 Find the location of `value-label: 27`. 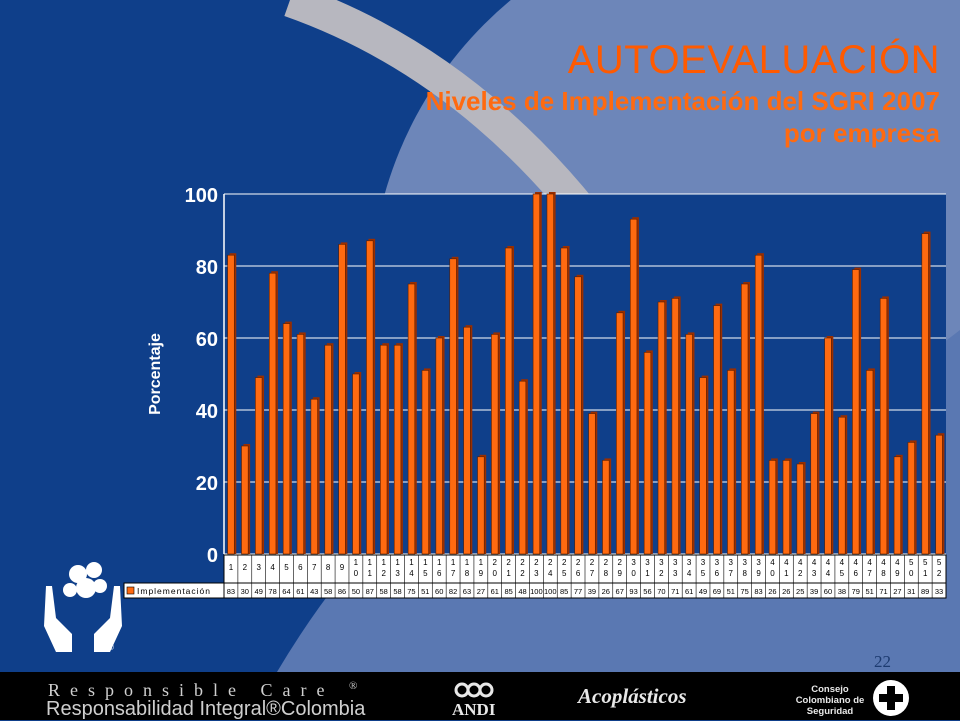

value-label: 27 is located at coordinates (481, 591).